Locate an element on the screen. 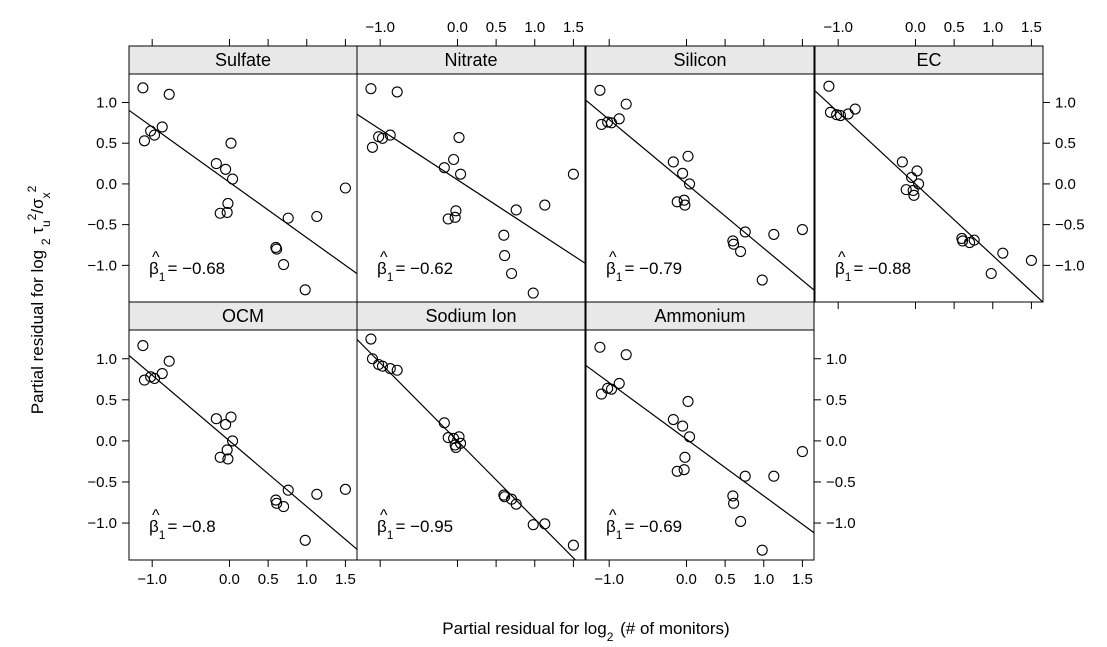  strip-label: Sodium Ion is located at coordinates (470, 316).